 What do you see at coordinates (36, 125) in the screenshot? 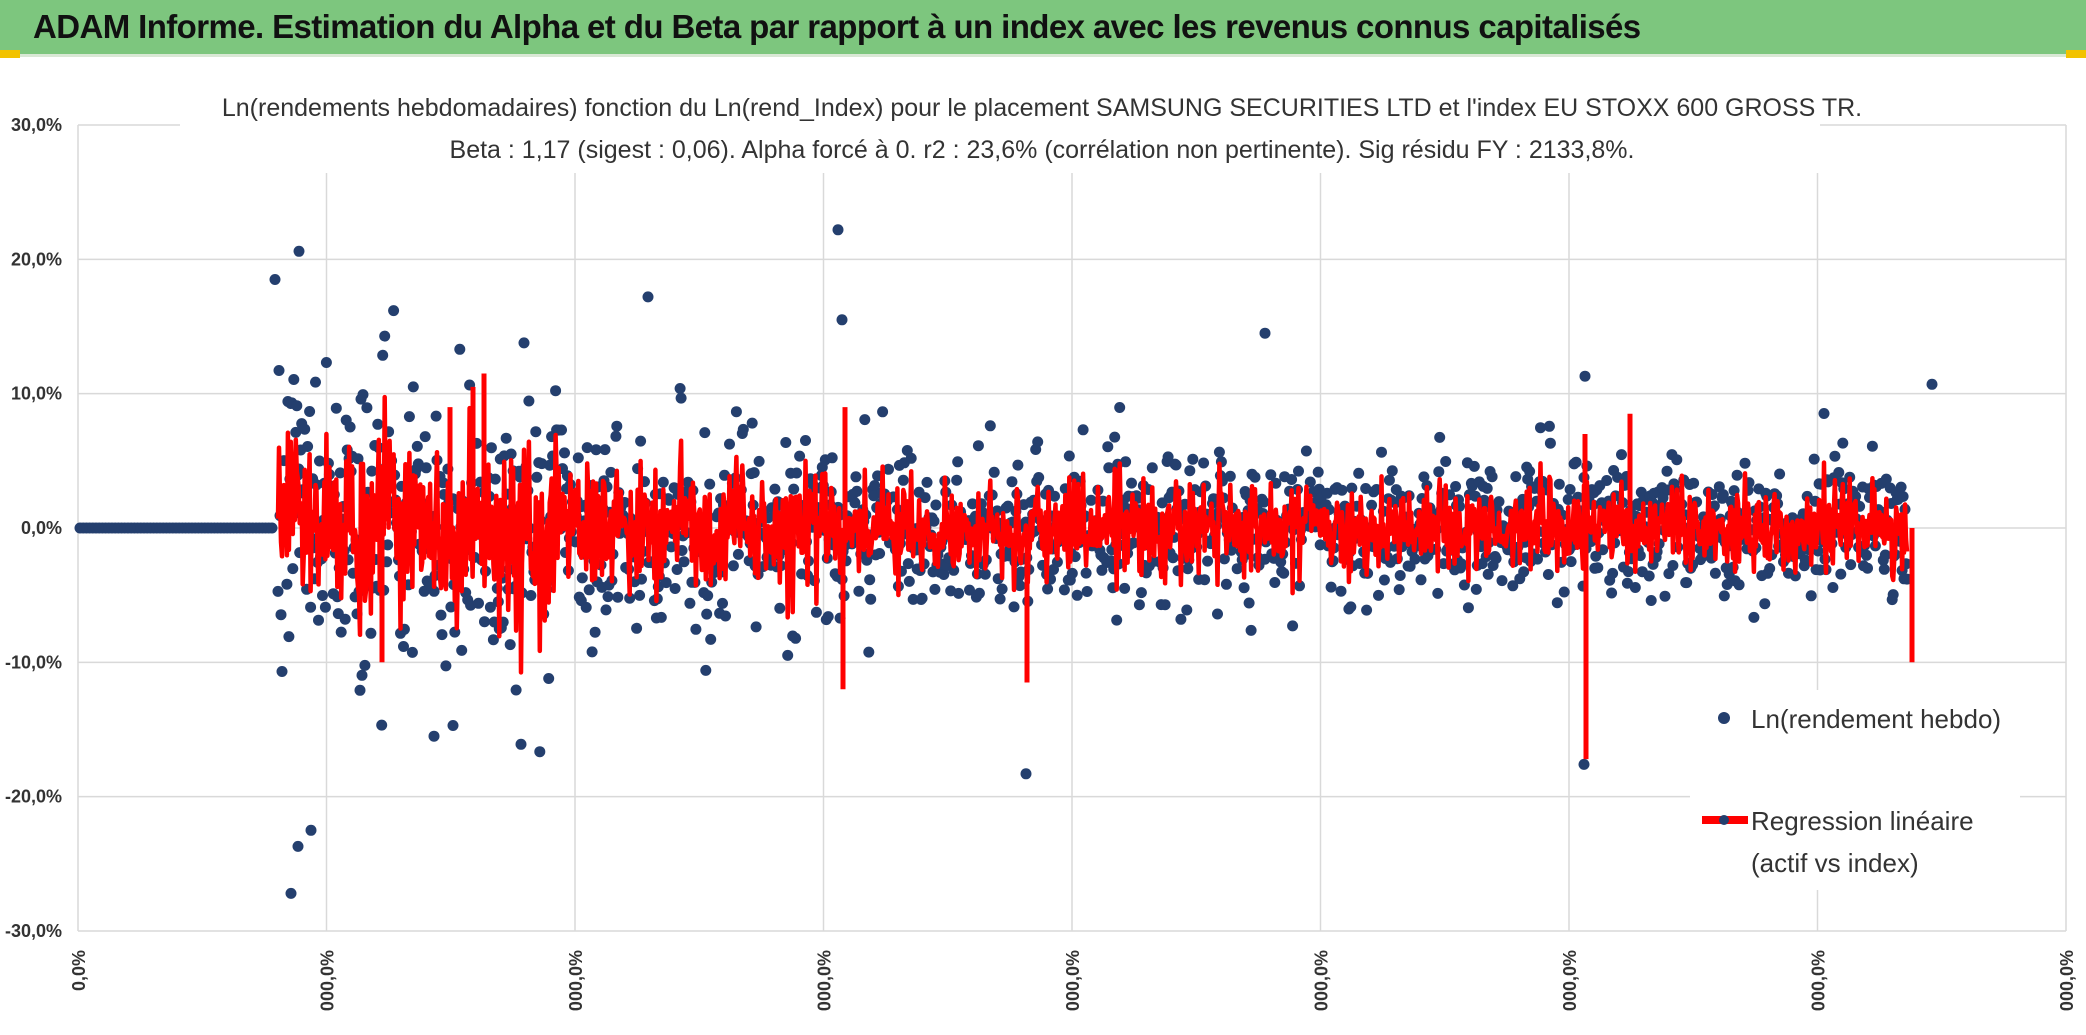
I see `y-tick-label: 30,0%` at bounding box center [36, 125].